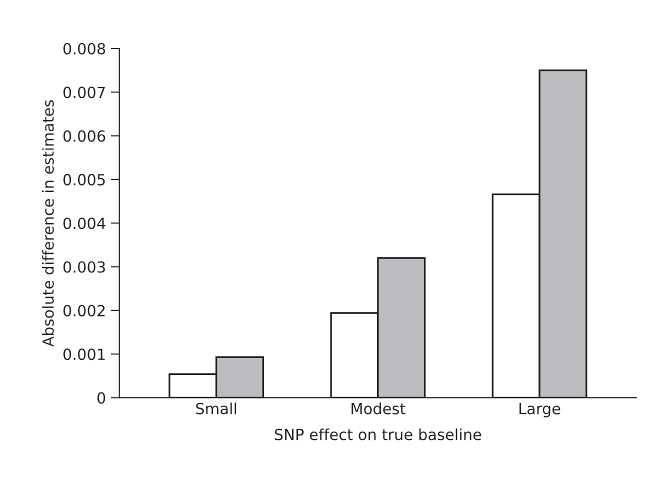  I want to click on y-tick-label: 0.007, so click(84, 92).